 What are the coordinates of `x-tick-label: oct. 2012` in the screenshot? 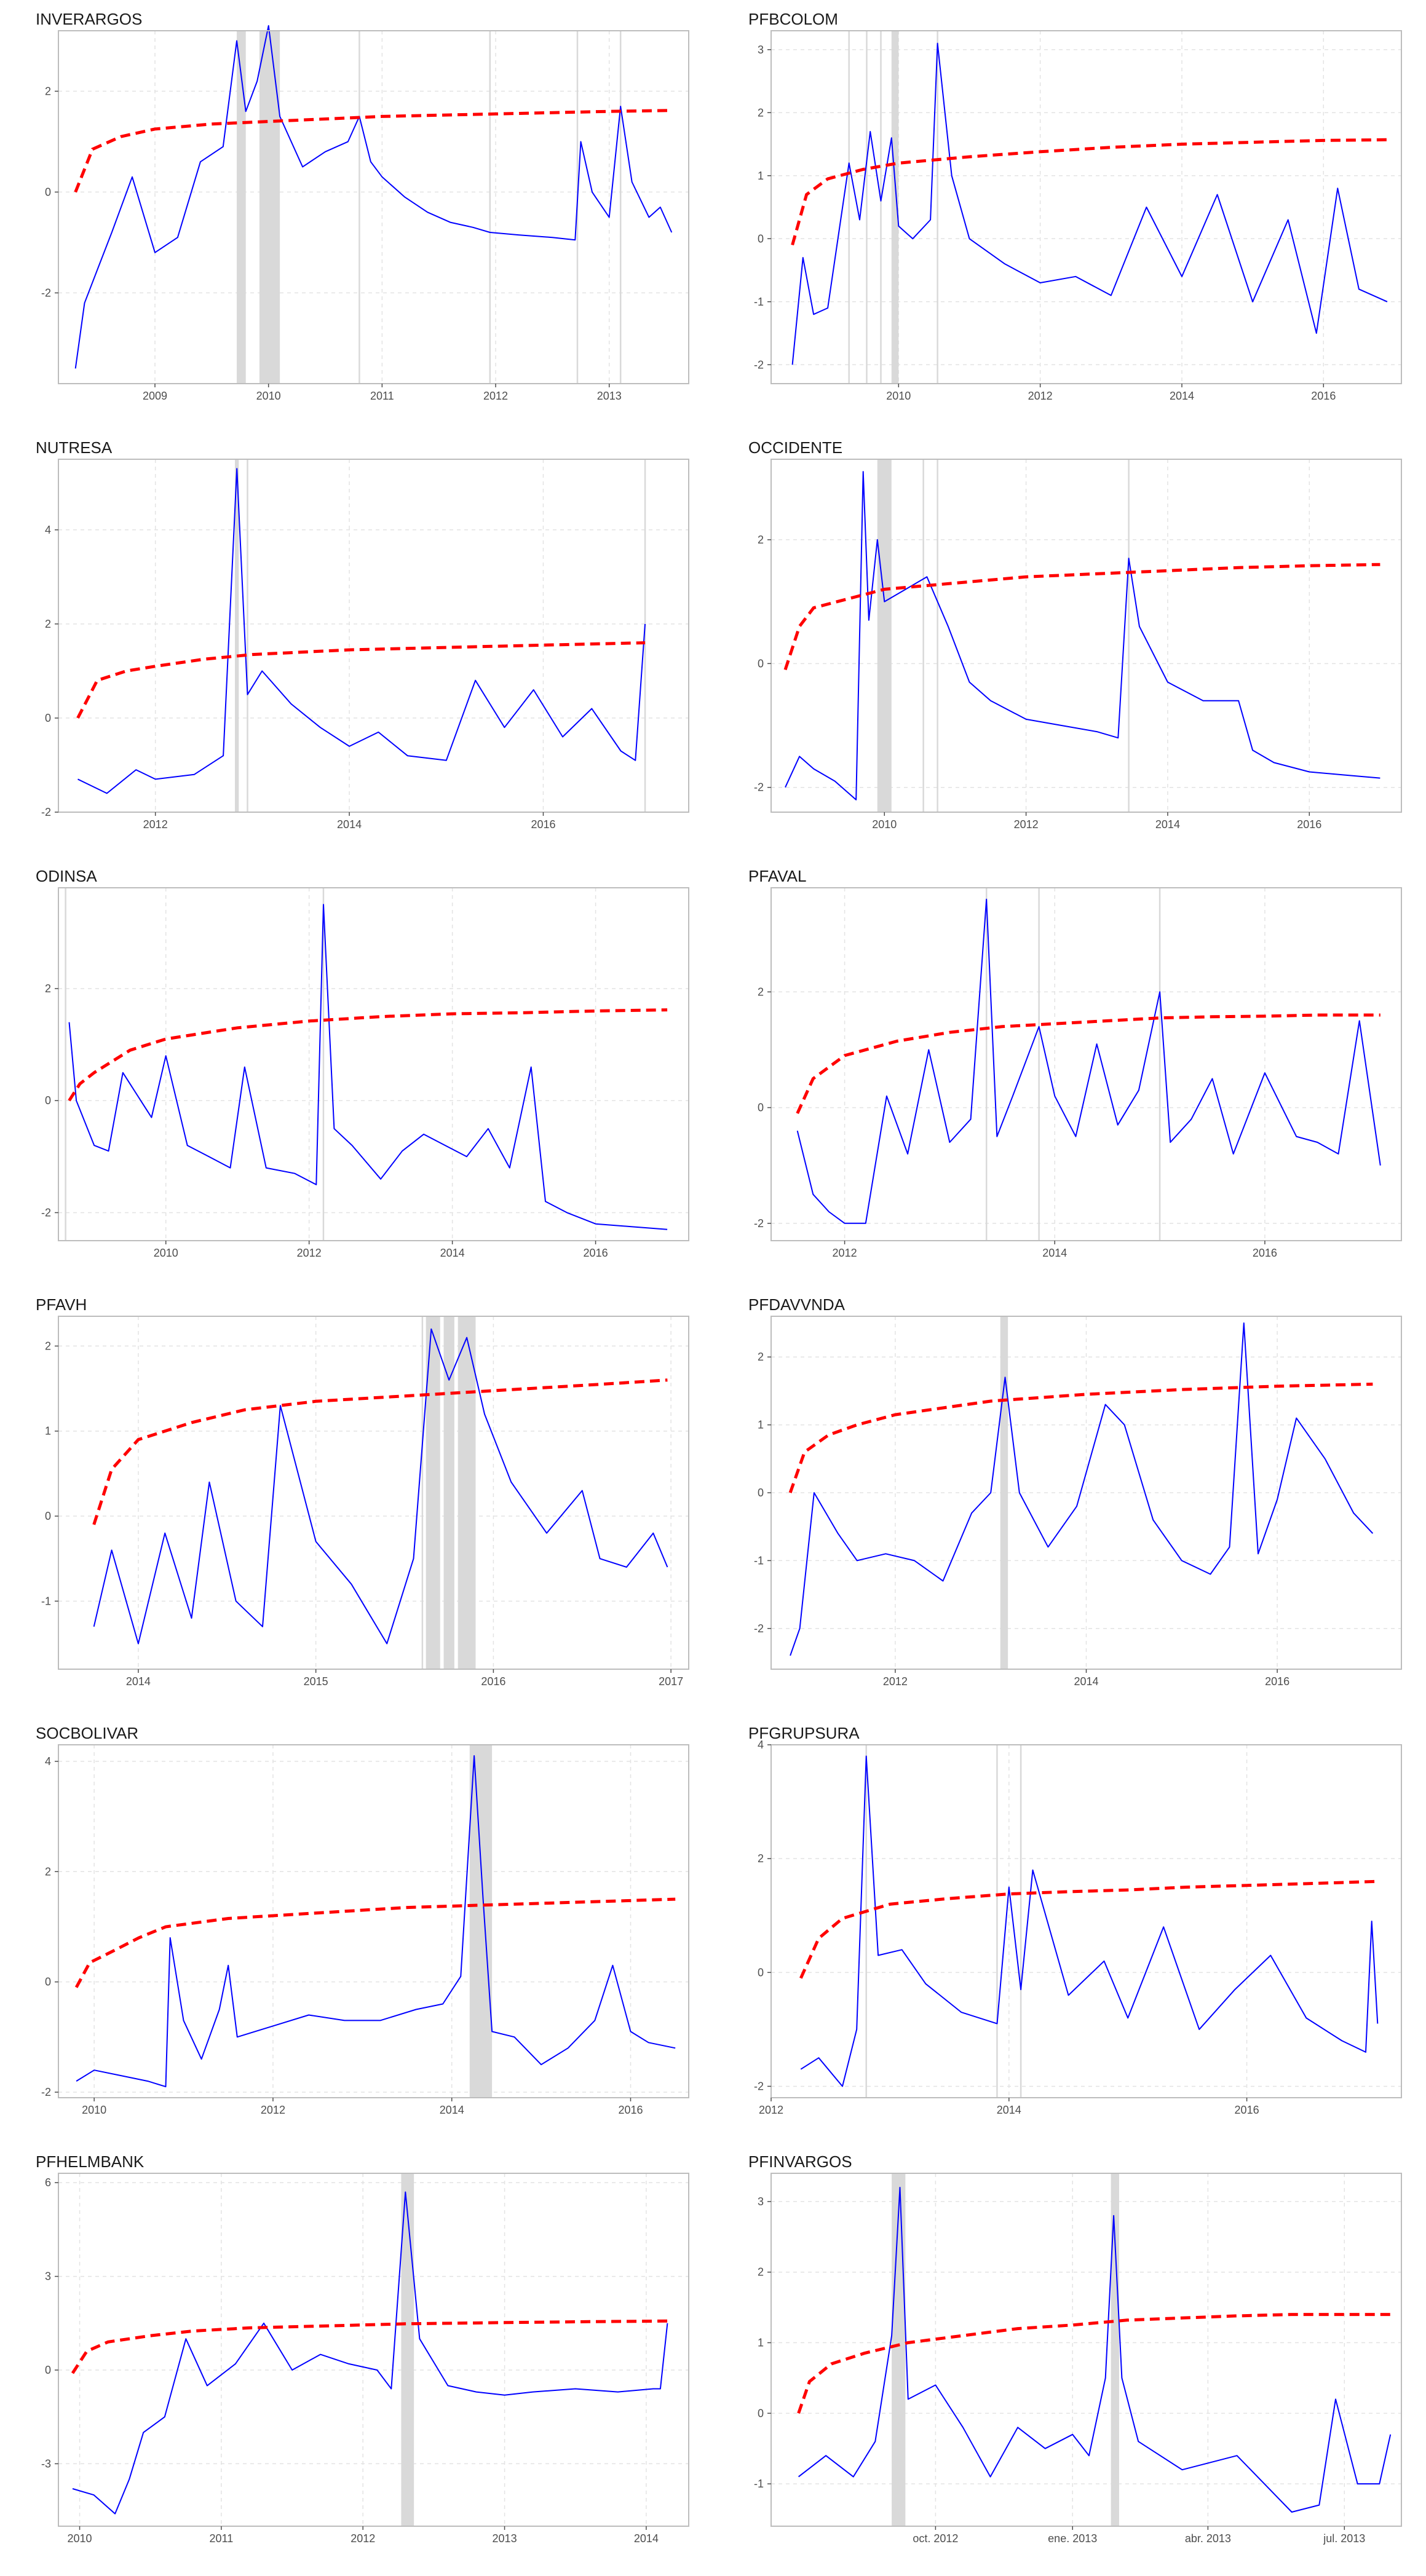 It's located at (935, 2538).